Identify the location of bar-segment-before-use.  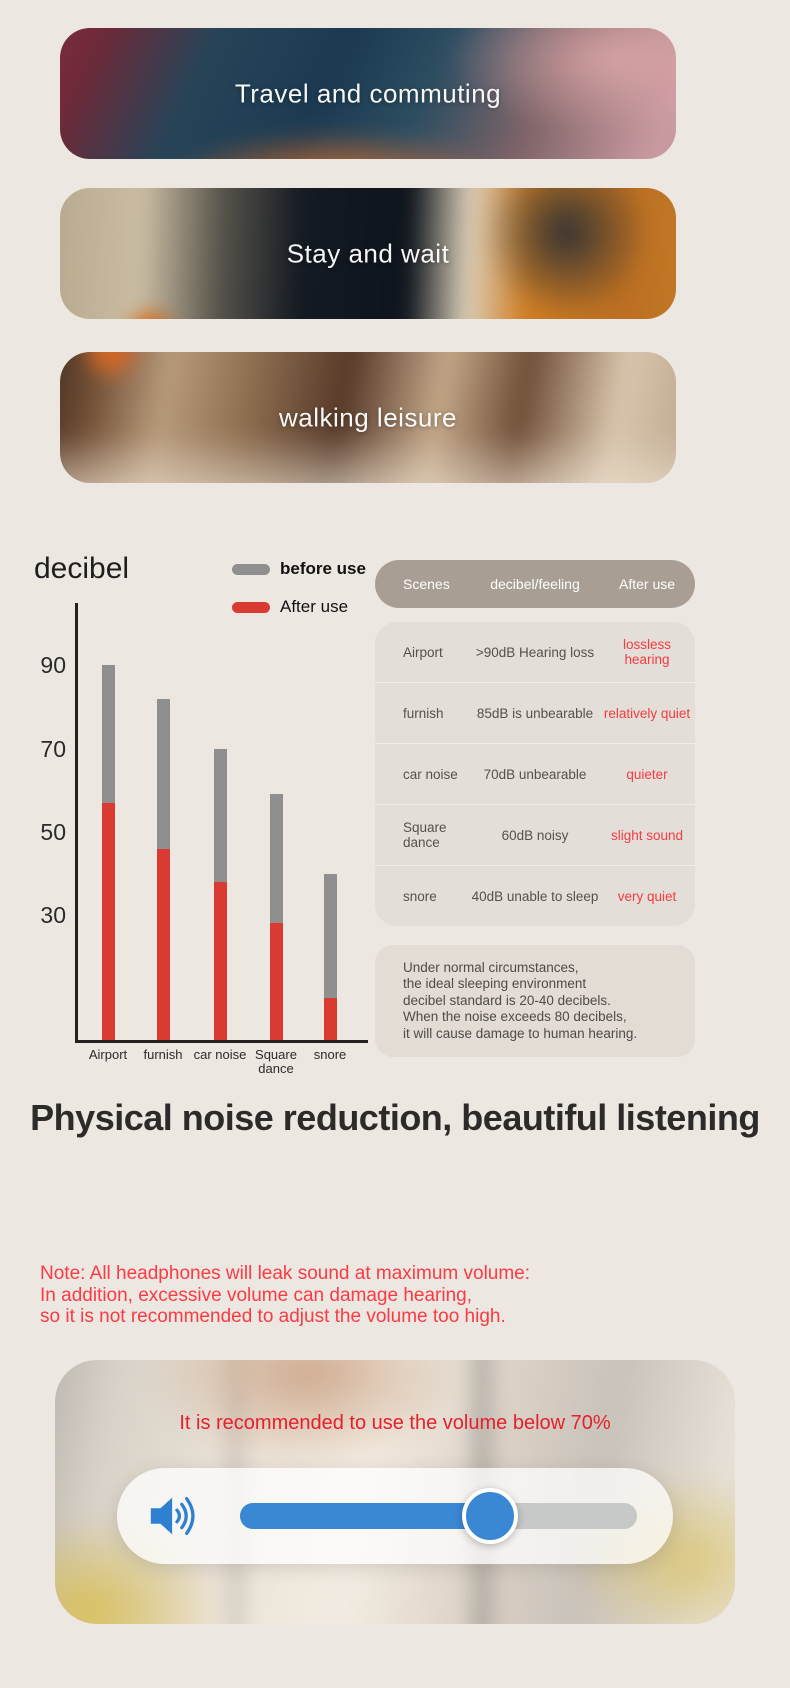
(330, 956).